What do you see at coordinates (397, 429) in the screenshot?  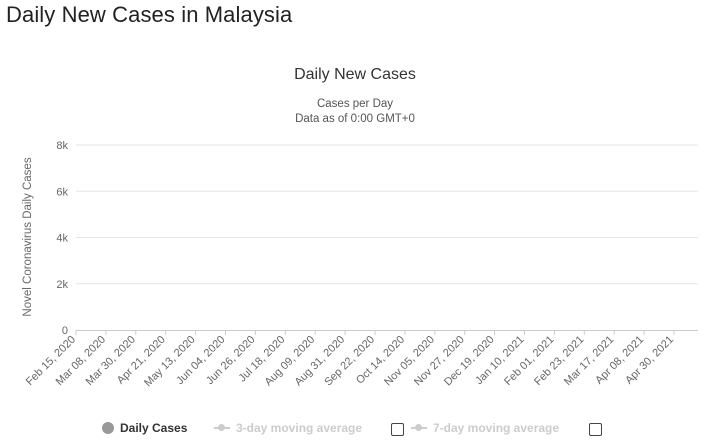 I see `checkbox-3-day-moving-average` at bounding box center [397, 429].